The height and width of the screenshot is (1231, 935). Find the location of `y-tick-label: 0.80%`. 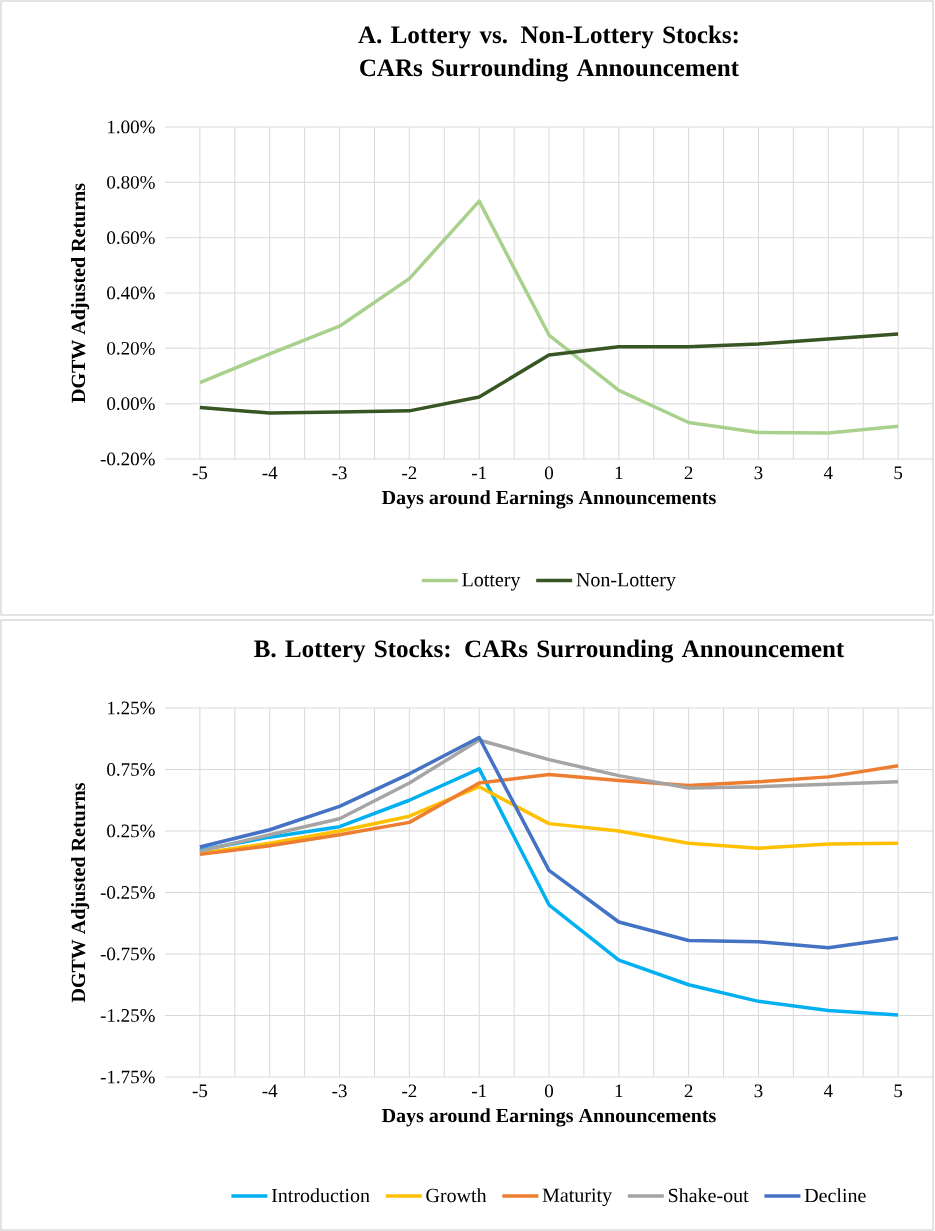

y-tick-label: 0.80% is located at coordinates (131, 182).